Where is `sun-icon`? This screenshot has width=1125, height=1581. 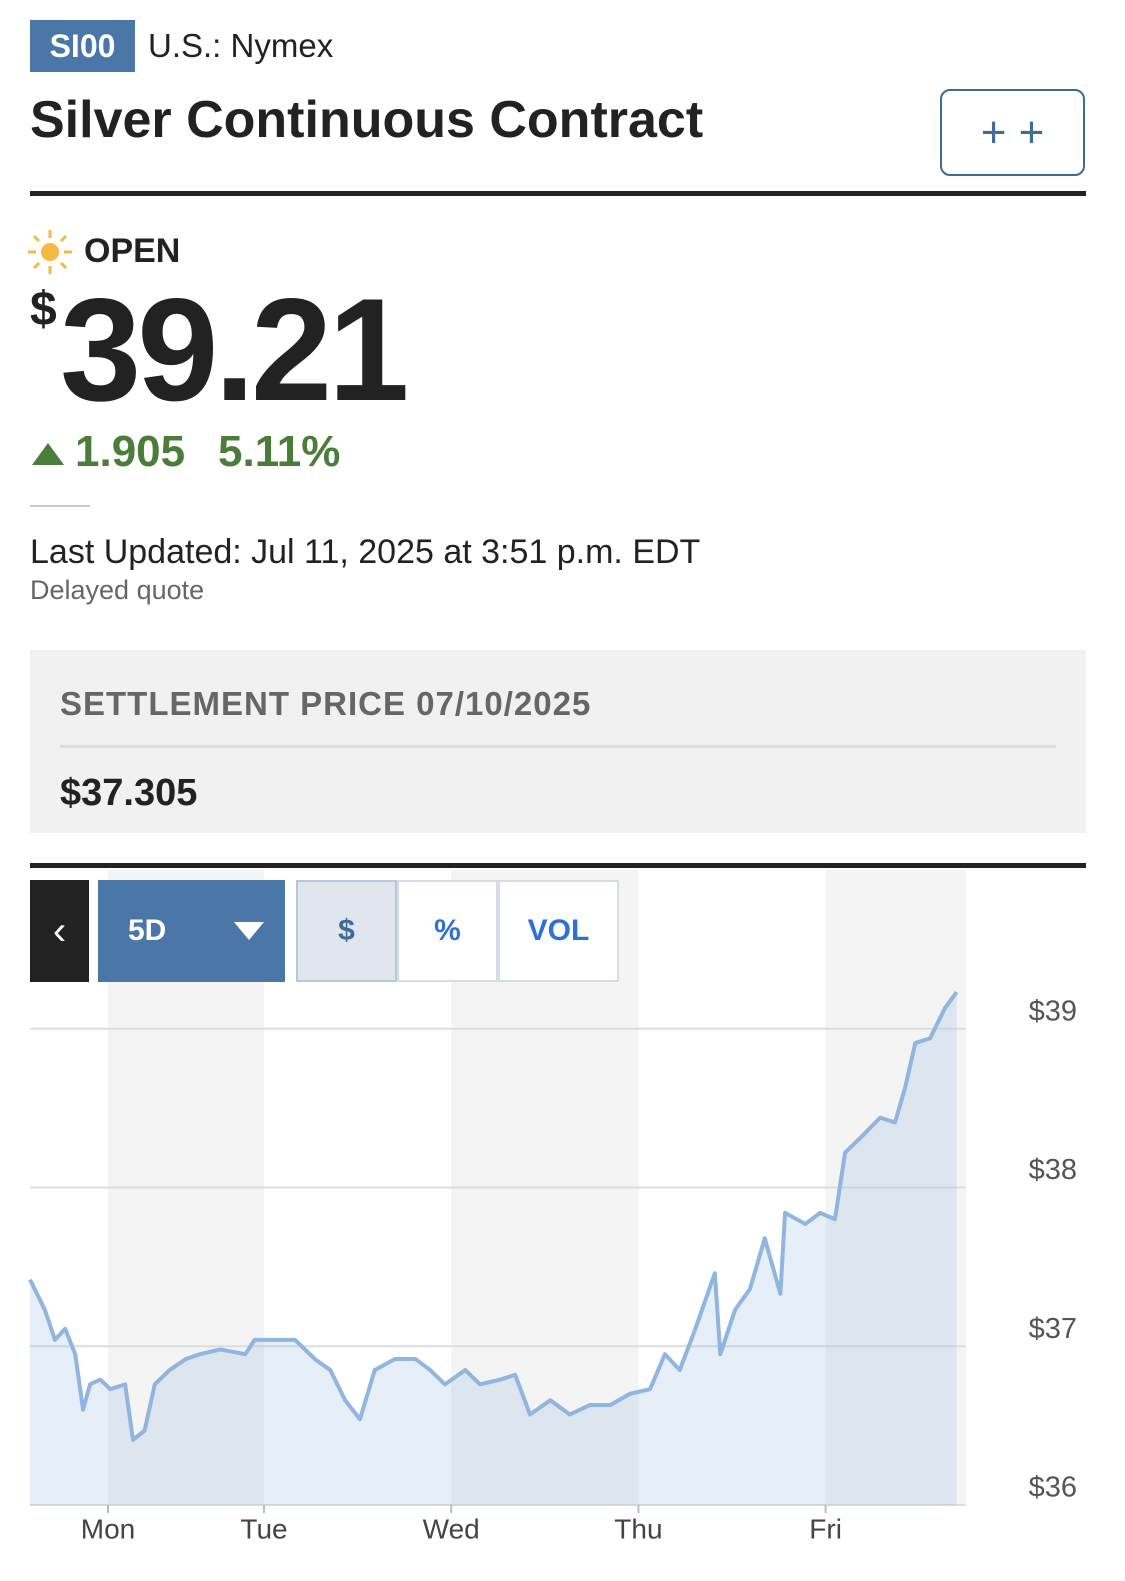 sun-icon is located at coordinates (50, 252).